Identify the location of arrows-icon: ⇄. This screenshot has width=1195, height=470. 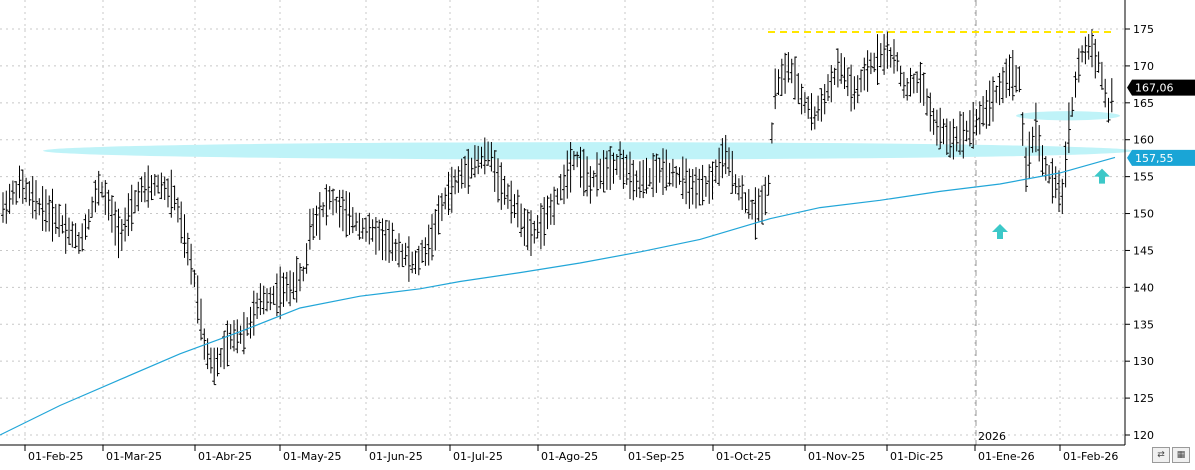
(1161, 455).